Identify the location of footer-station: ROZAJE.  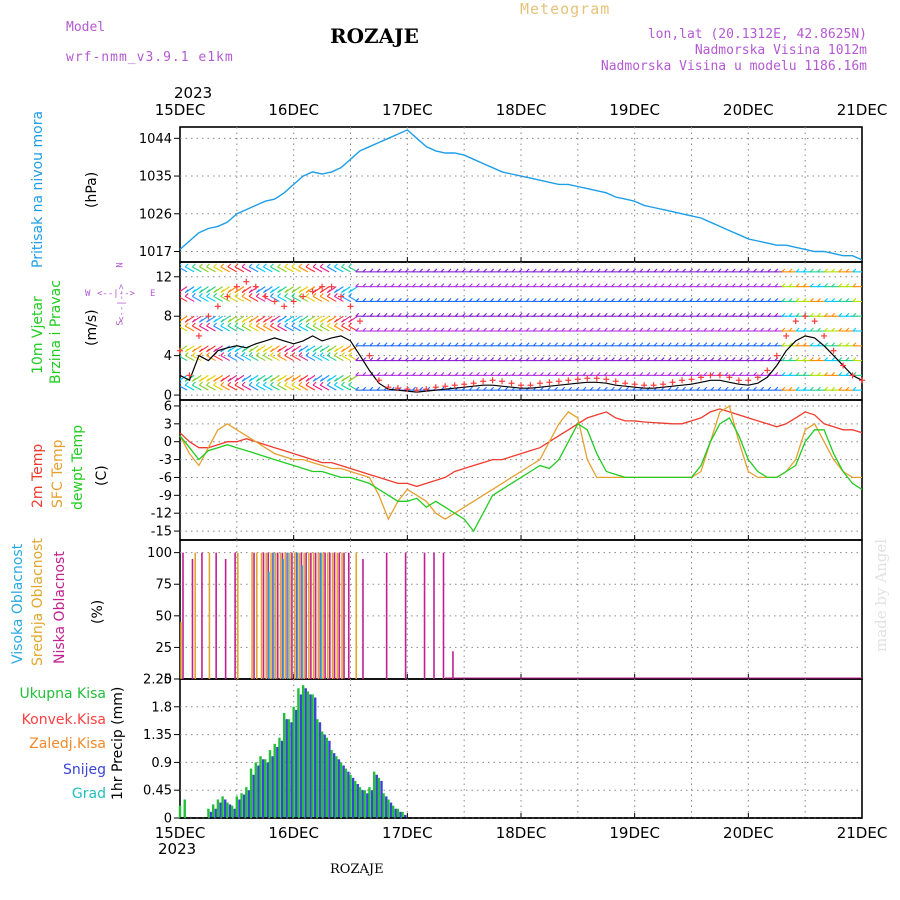
(357, 869).